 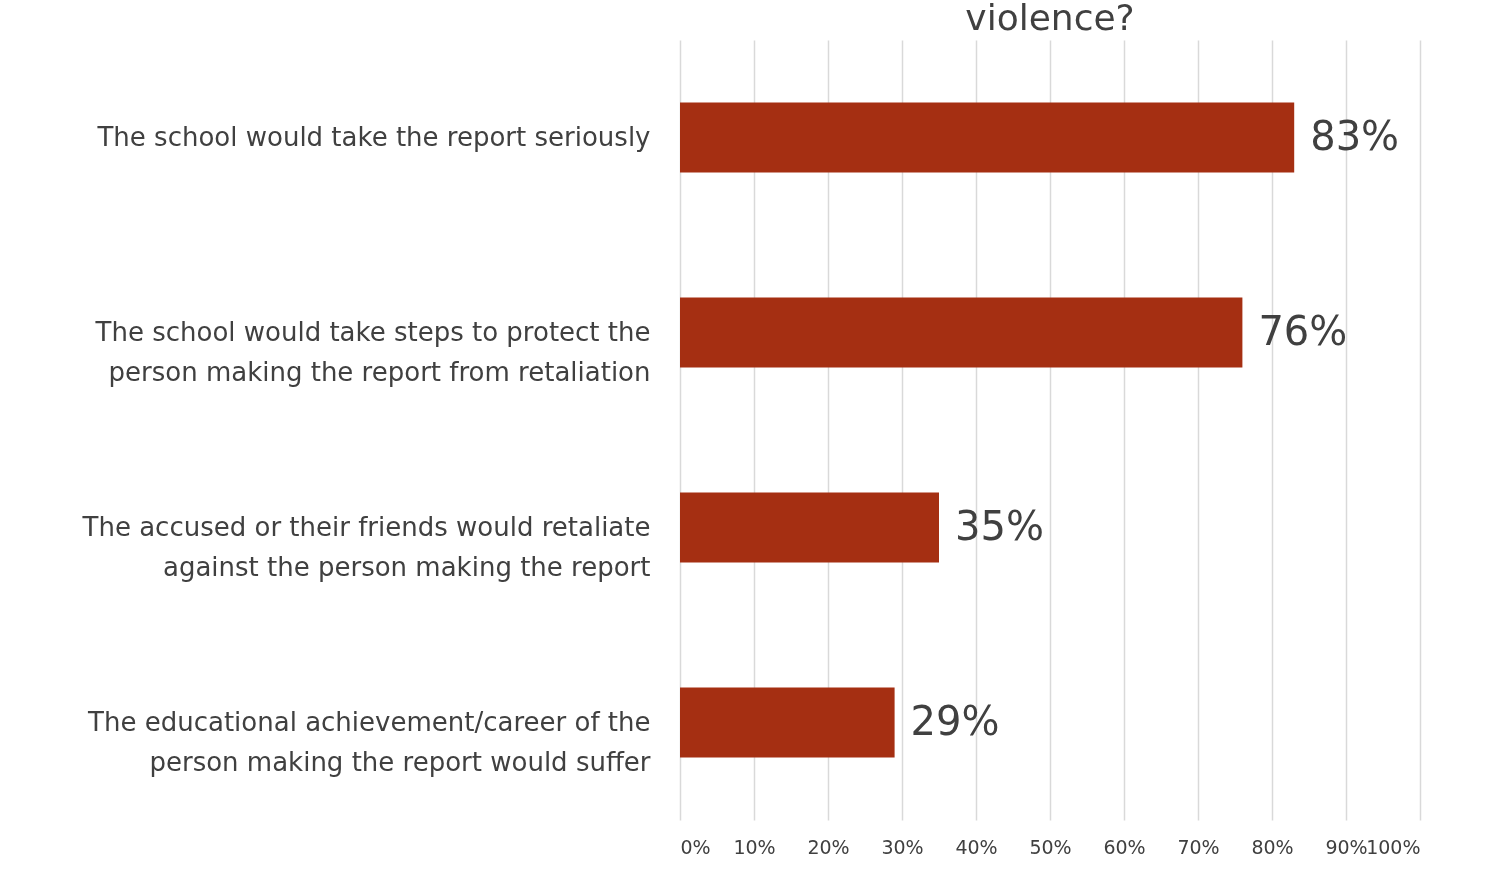 What do you see at coordinates (366, 546) in the screenshot?
I see `y-tick-label: The accused or their friends would retaliate against the person making the report` at bounding box center [366, 546].